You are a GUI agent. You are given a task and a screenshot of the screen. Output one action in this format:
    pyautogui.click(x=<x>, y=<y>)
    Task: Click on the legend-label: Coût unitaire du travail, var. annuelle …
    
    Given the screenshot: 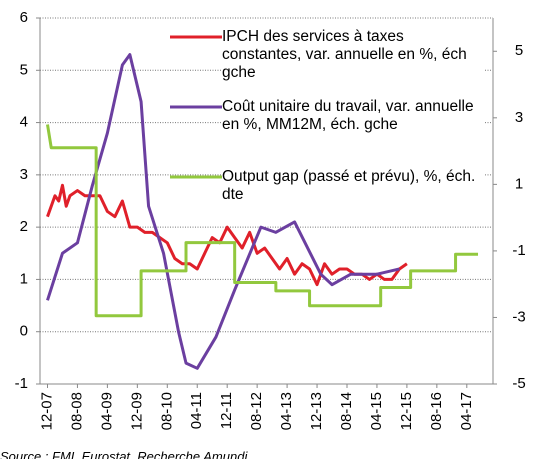 What is the action you would take?
    pyautogui.click(x=353, y=116)
    